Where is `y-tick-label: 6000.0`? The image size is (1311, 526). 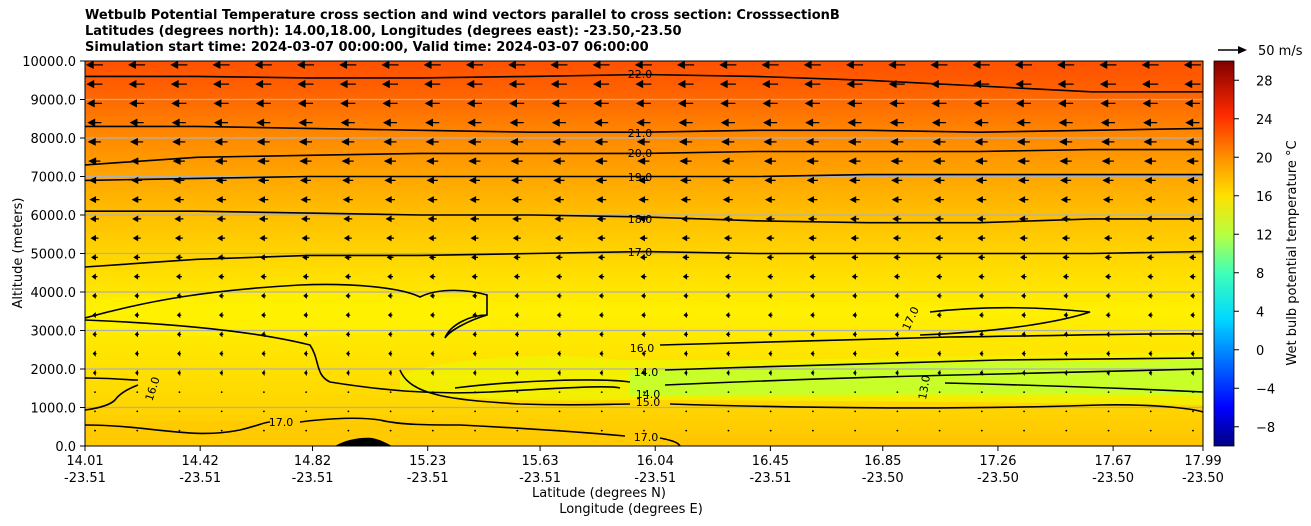 y-tick-label: 6000.0 is located at coordinates (54, 216).